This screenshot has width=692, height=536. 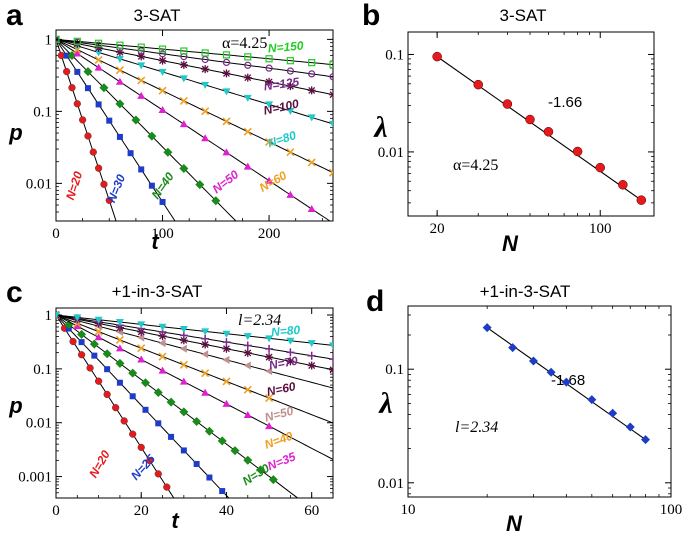 What do you see at coordinates (141, 511) in the screenshot?
I see `panel-c-xtick-label: 20` at bounding box center [141, 511].